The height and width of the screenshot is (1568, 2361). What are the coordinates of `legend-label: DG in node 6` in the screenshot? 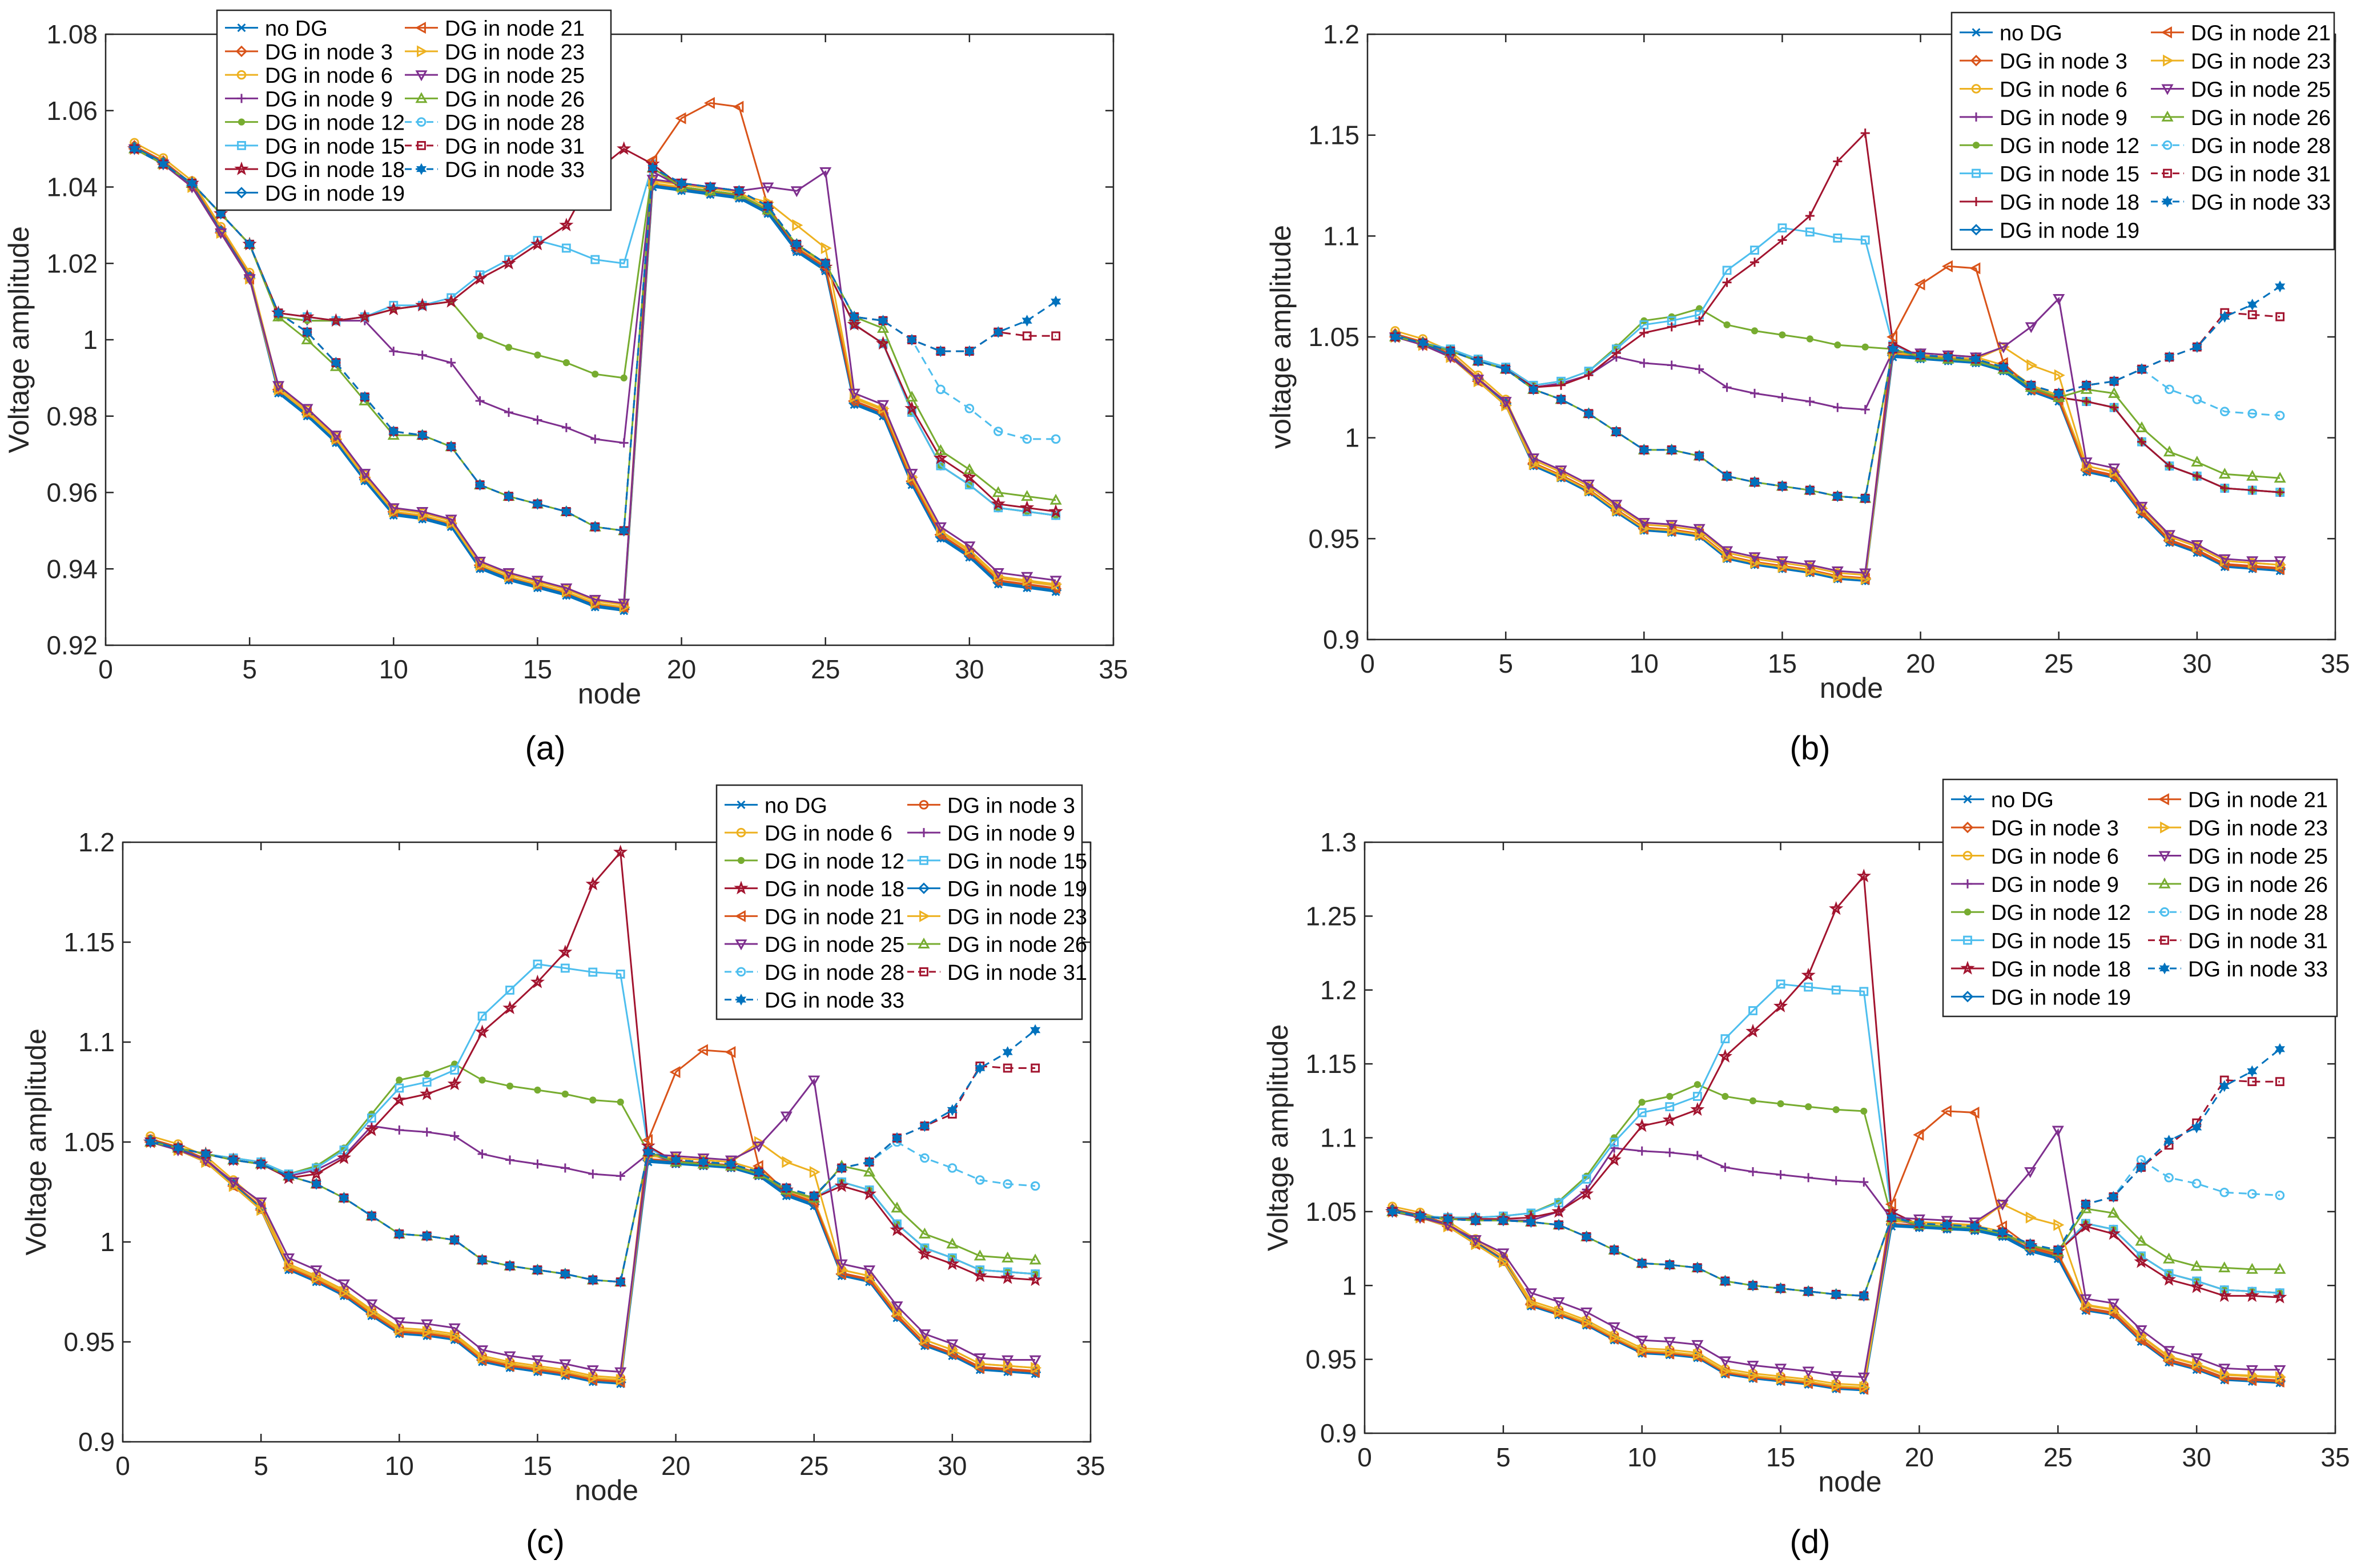 It's located at (2055, 857).